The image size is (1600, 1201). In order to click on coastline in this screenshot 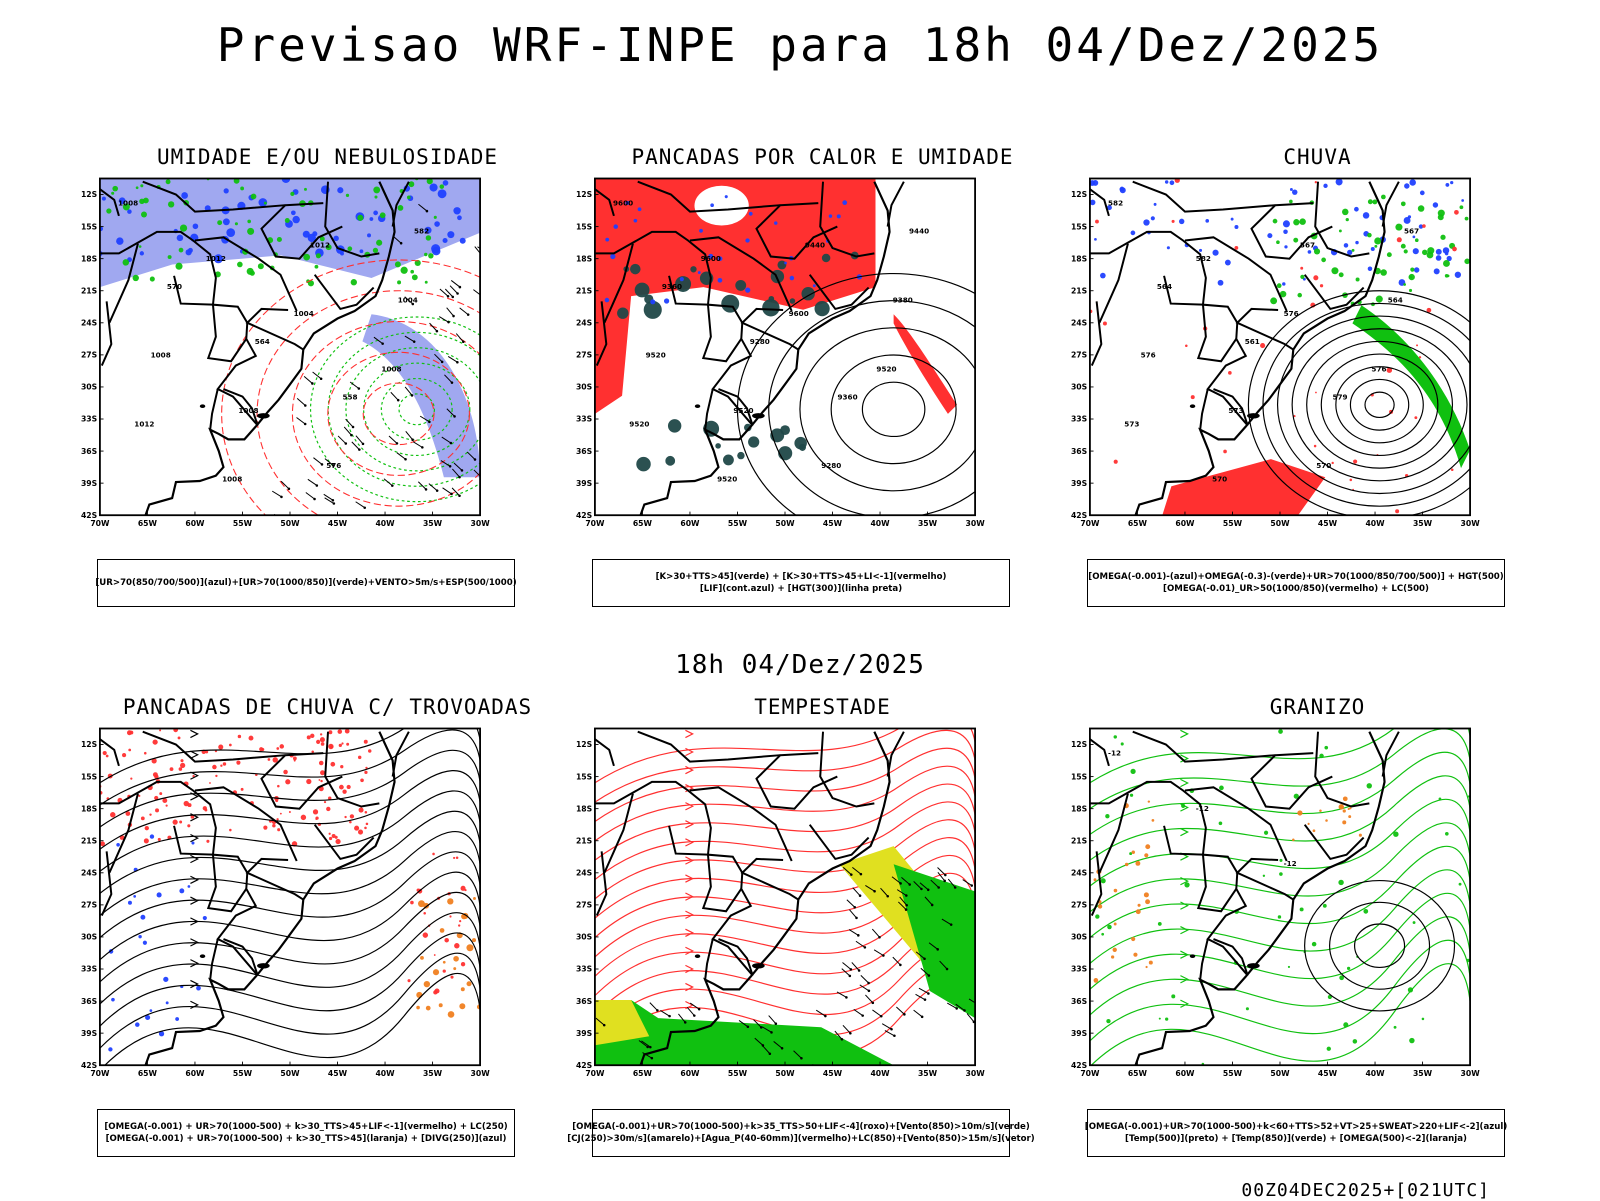, I will do `click(270, 898)`.